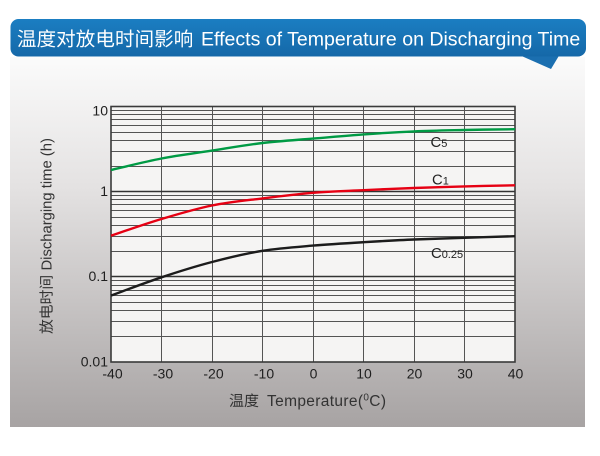 This screenshot has height=456, width=600. Describe the element at coordinates (439, 143) in the screenshot. I see `svg-text: C5` at that location.